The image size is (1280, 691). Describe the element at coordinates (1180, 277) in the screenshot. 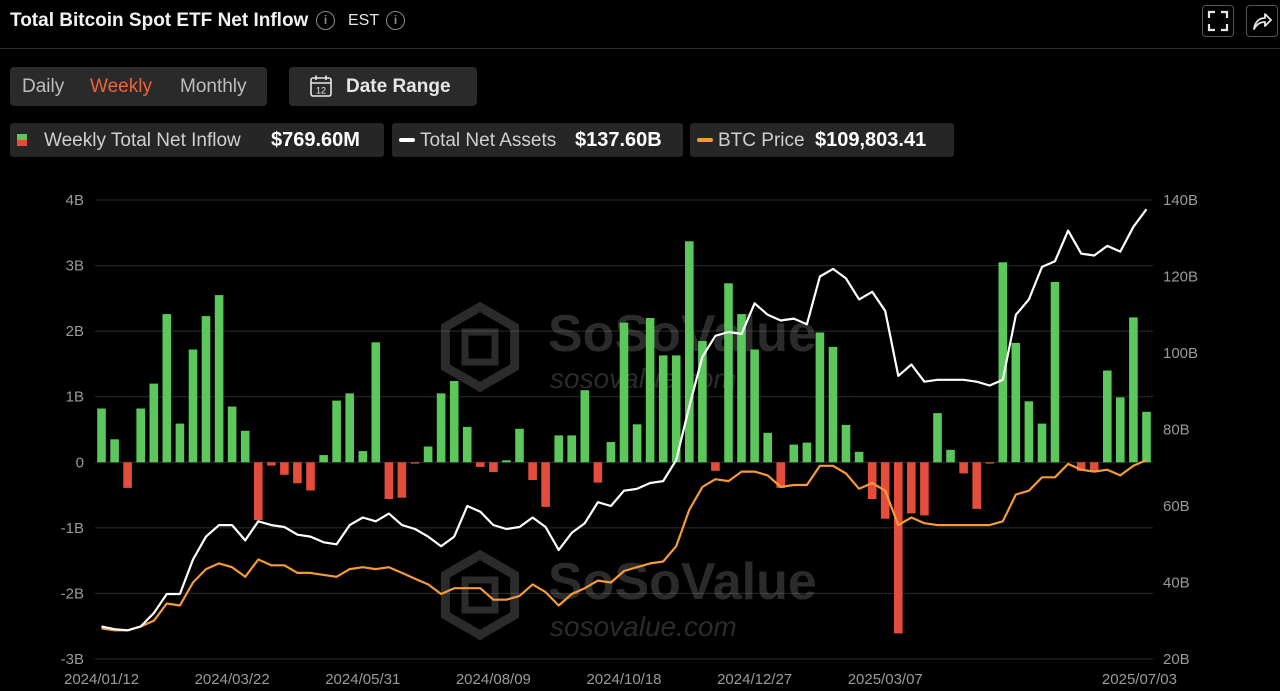

I see `y-right-tick-label: 120B` at that location.